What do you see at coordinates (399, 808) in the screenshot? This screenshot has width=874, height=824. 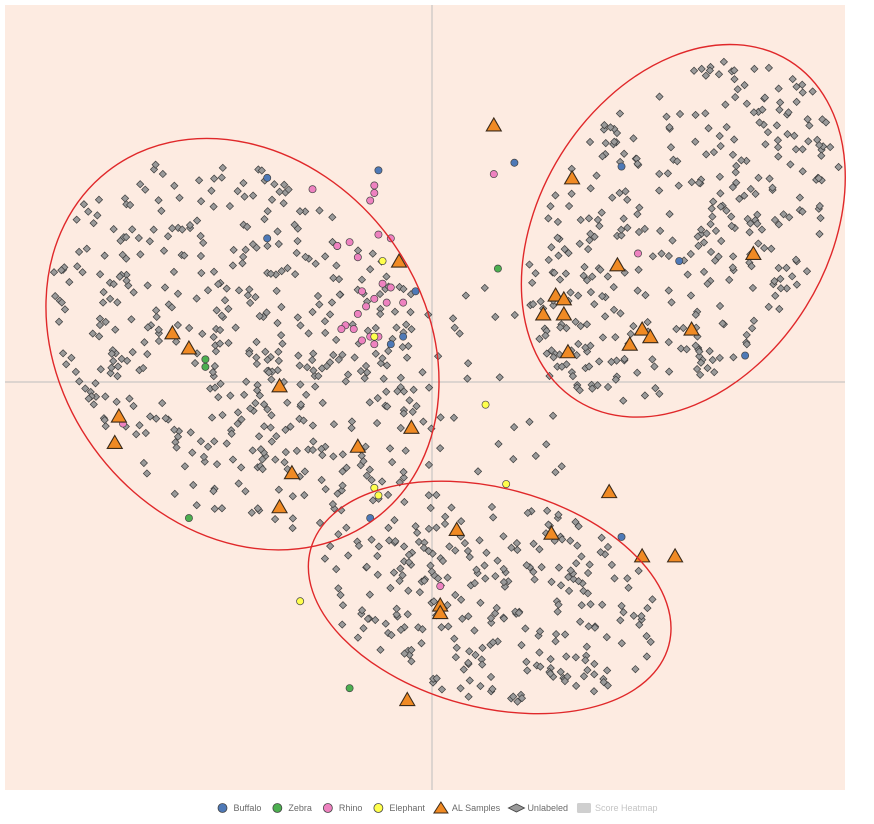 I see `legend-item-elephant: Elephant` at bounding box center [399, 808].